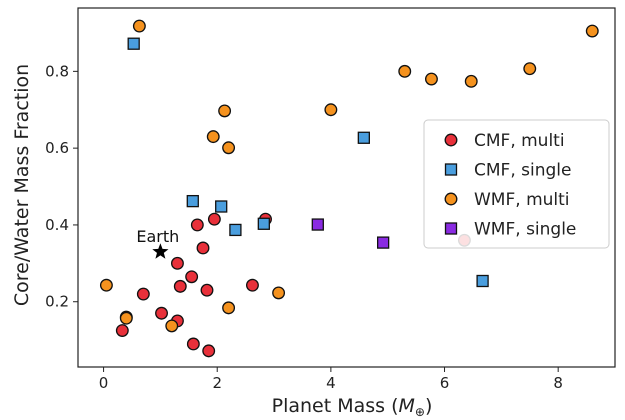  I want to click on x-tick-label: 8, so click(558, 383).